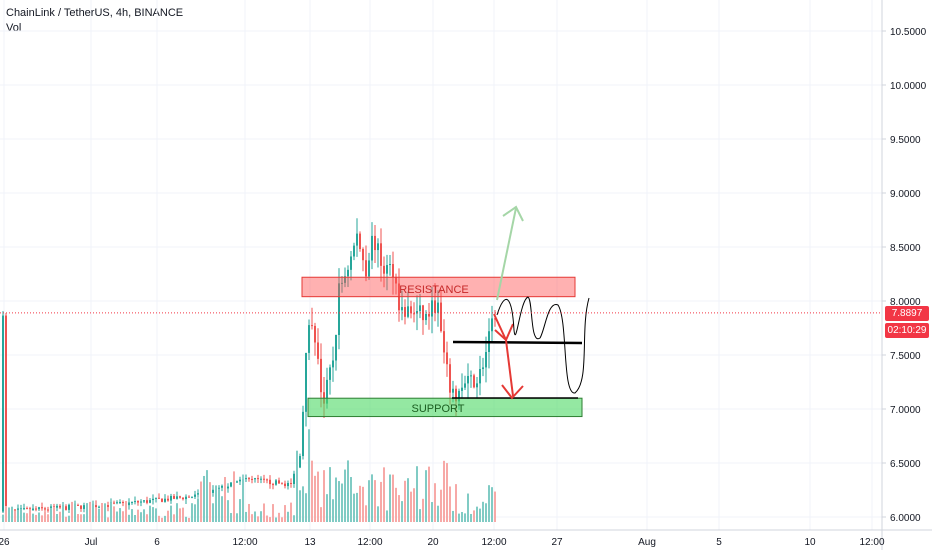 The height and width of the screenshot is (550, 932). Describe the element at coordinates (719, 542) in the screenshot. I see `x-tick-label: 5` at that location.